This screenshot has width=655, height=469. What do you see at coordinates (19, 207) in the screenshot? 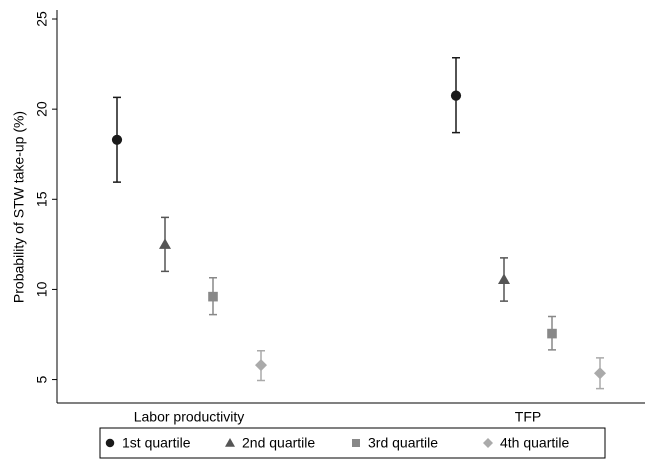
I see `y-axis-label: Probability of STW take-up (%)` at bounding box center [19, 207].